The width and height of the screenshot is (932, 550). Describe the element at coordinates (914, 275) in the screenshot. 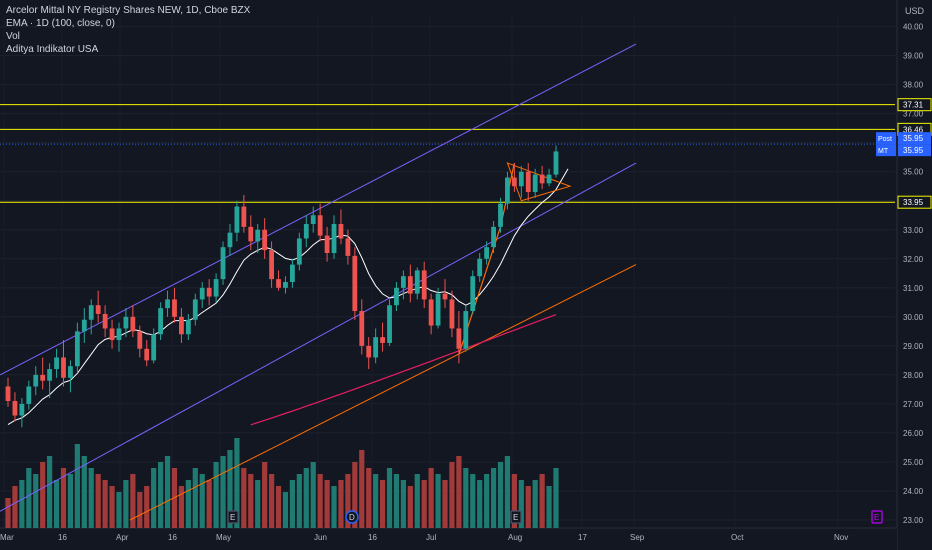

I see `price-axis-bg` at that location.